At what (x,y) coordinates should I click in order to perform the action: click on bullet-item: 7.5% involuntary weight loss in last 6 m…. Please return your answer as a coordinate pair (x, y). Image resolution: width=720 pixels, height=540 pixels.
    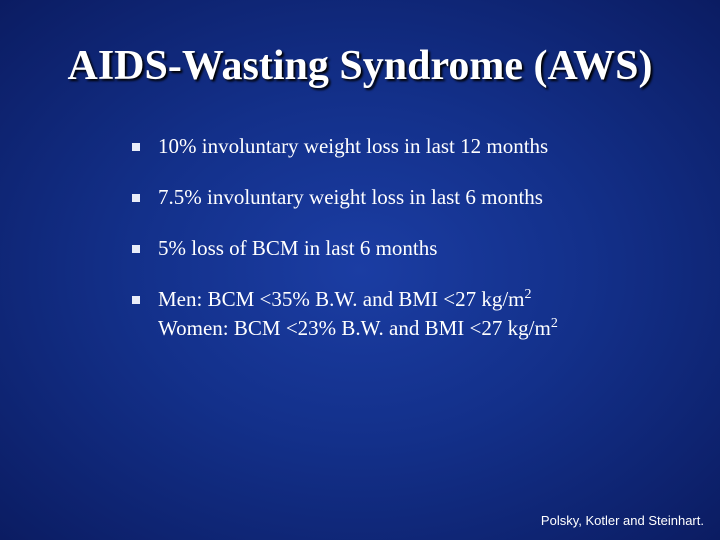
    Looking at the image, I should click on (420, 197).